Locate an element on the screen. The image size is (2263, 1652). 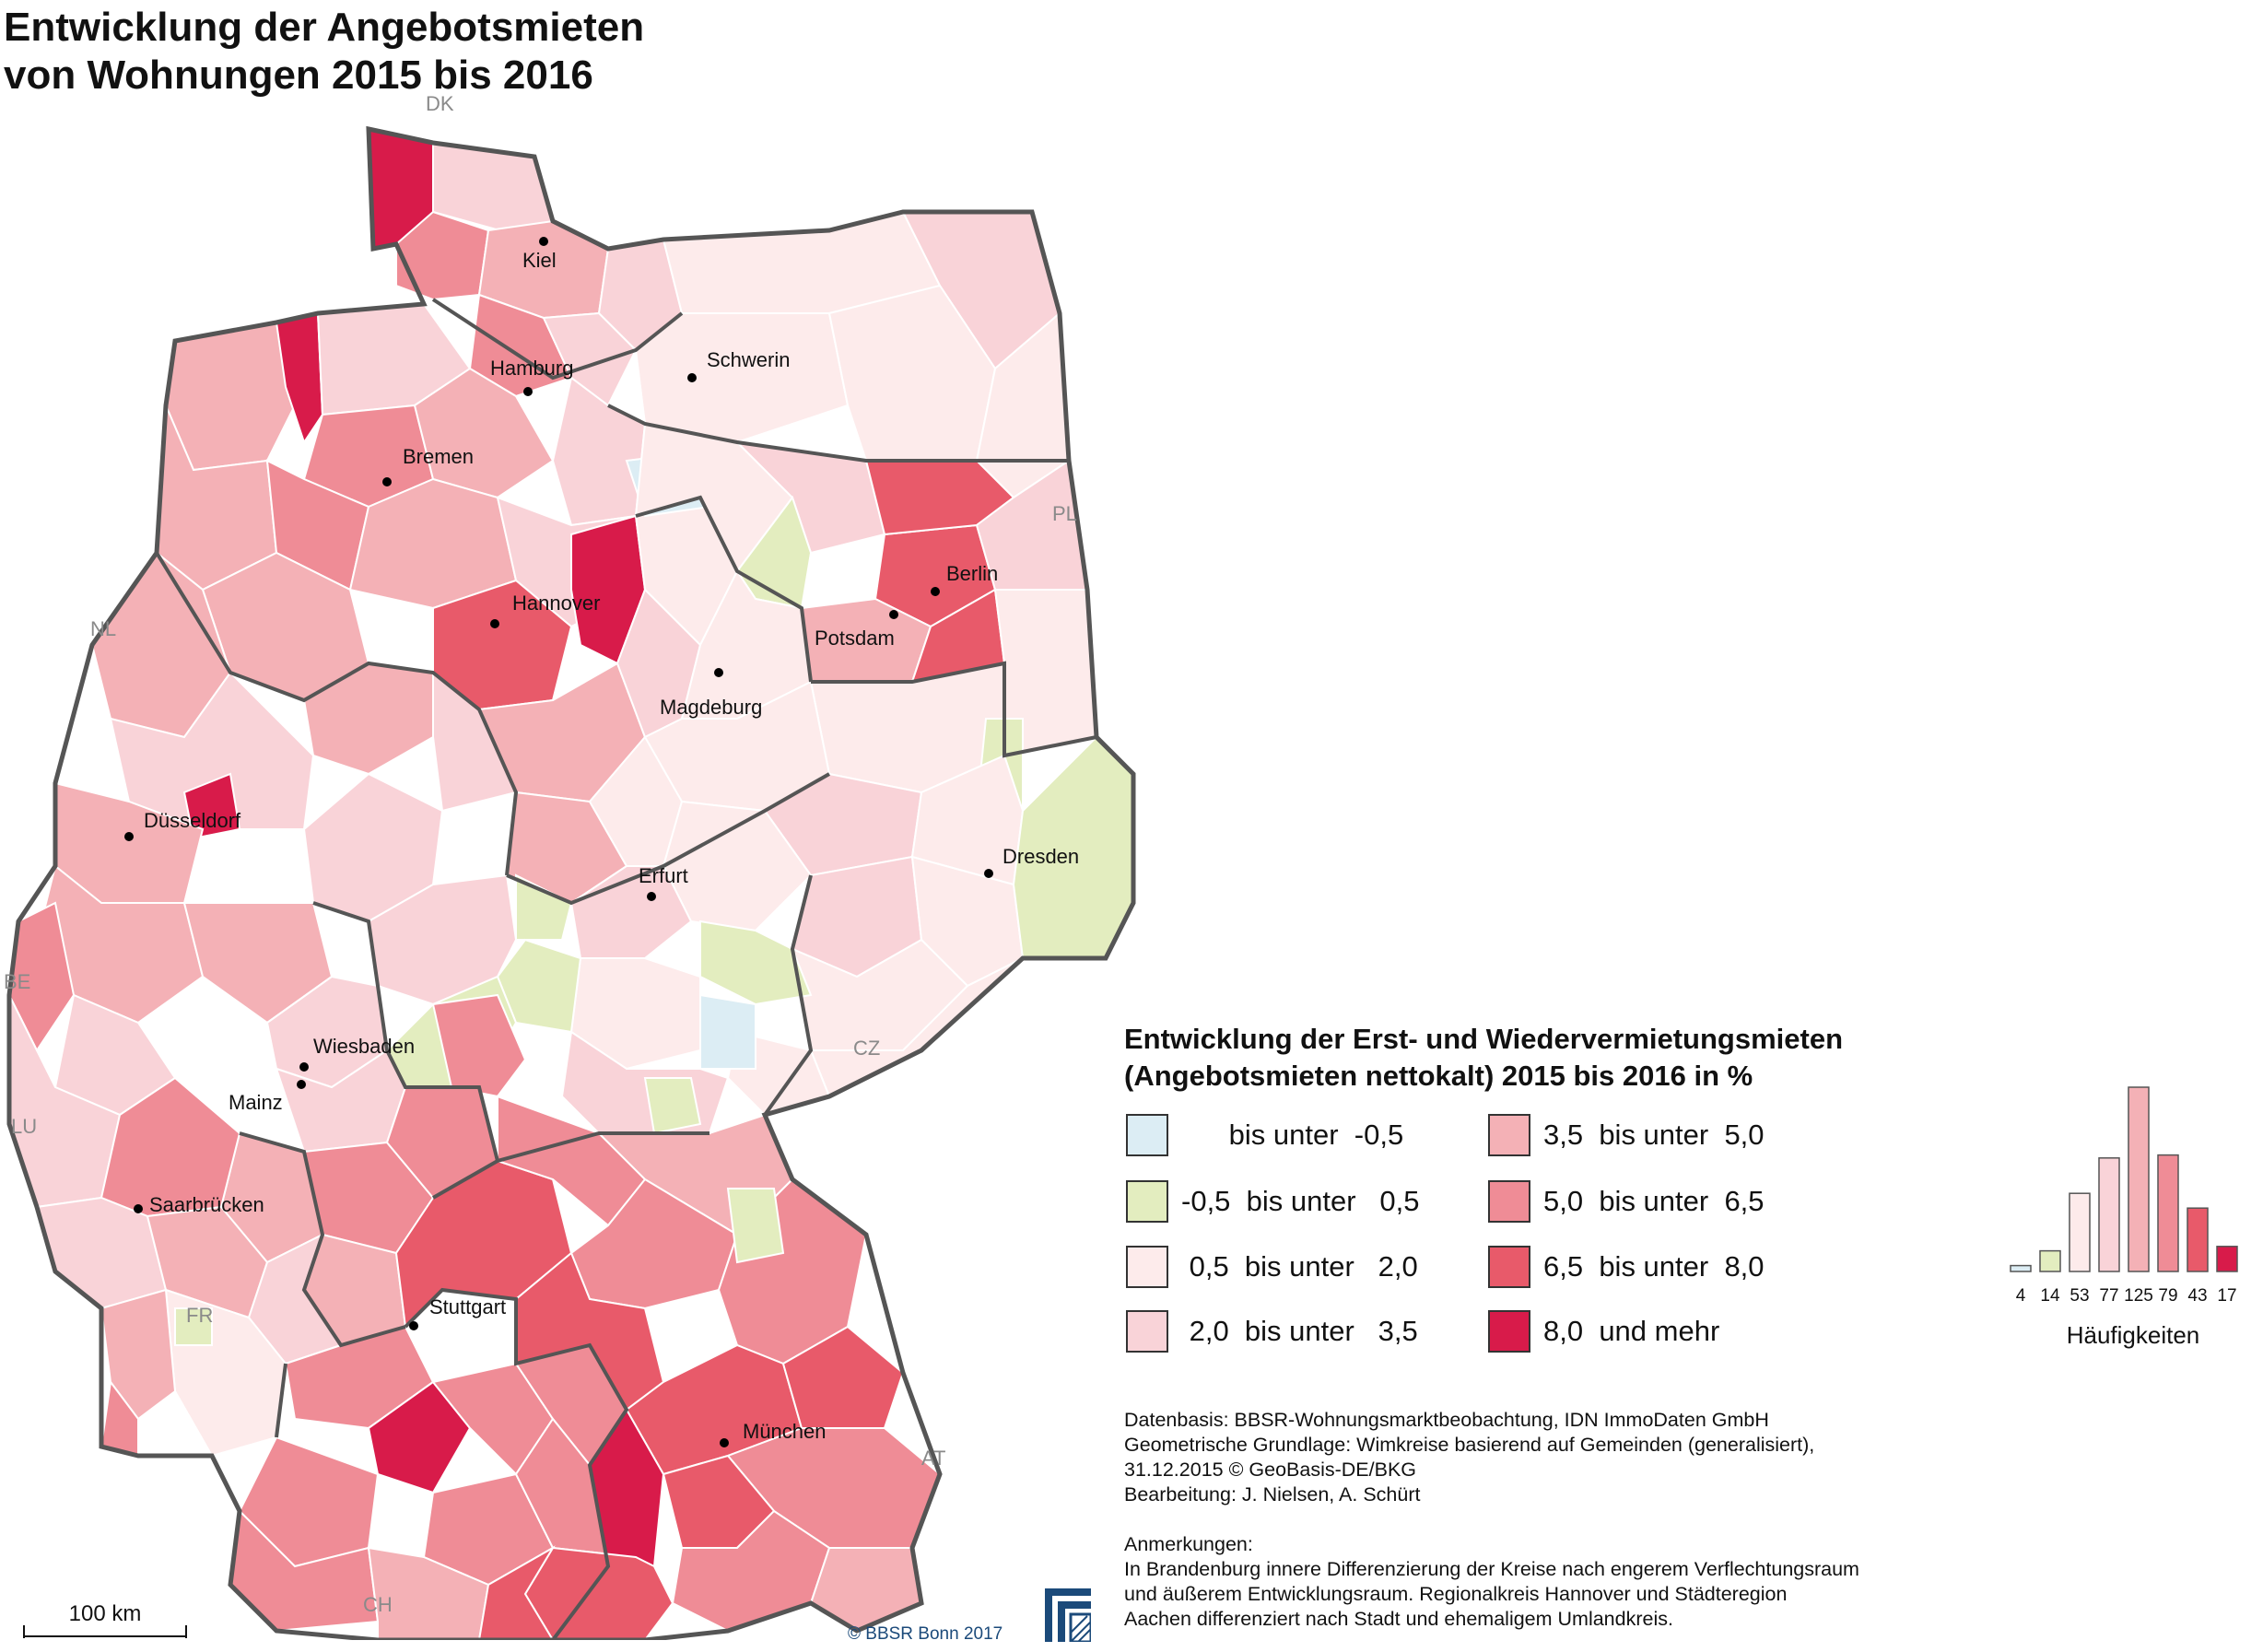
region-vogelsberg is located at coordinates (479, 1045).